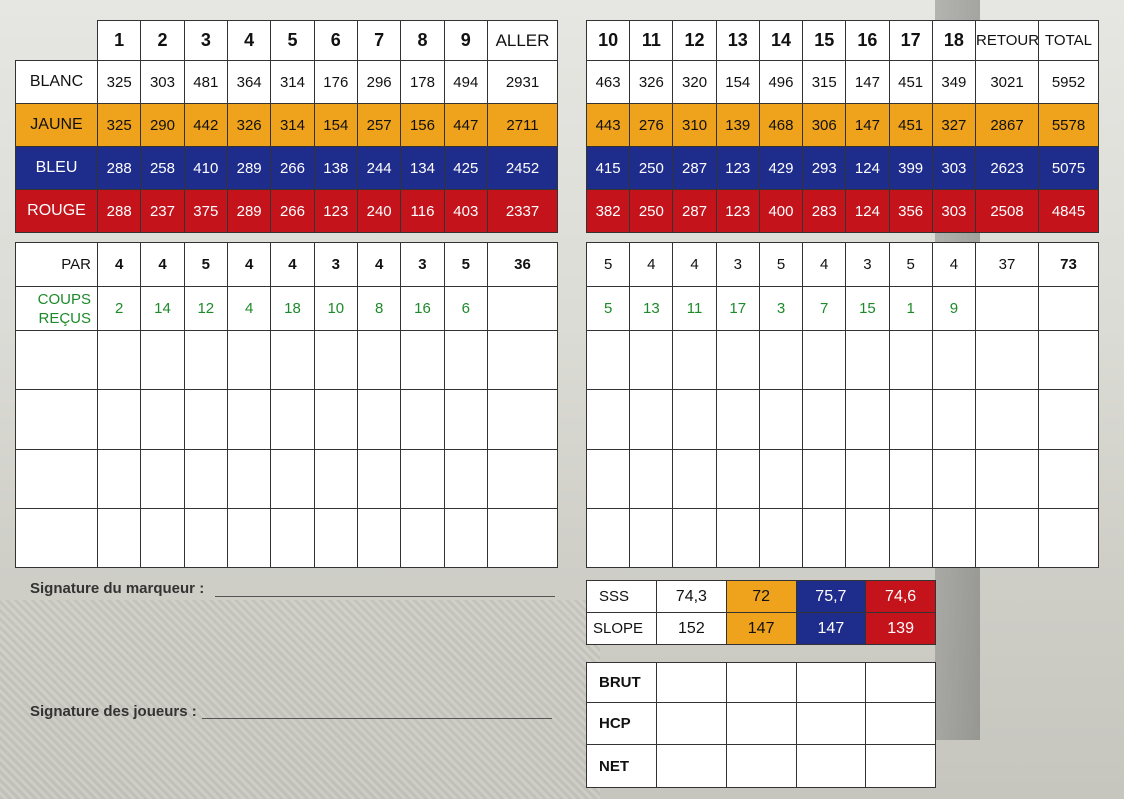  What do you see at coordinates (385, 596) in the screenshot?
I see `marker-signature-line` at bounding box center [385, 596].